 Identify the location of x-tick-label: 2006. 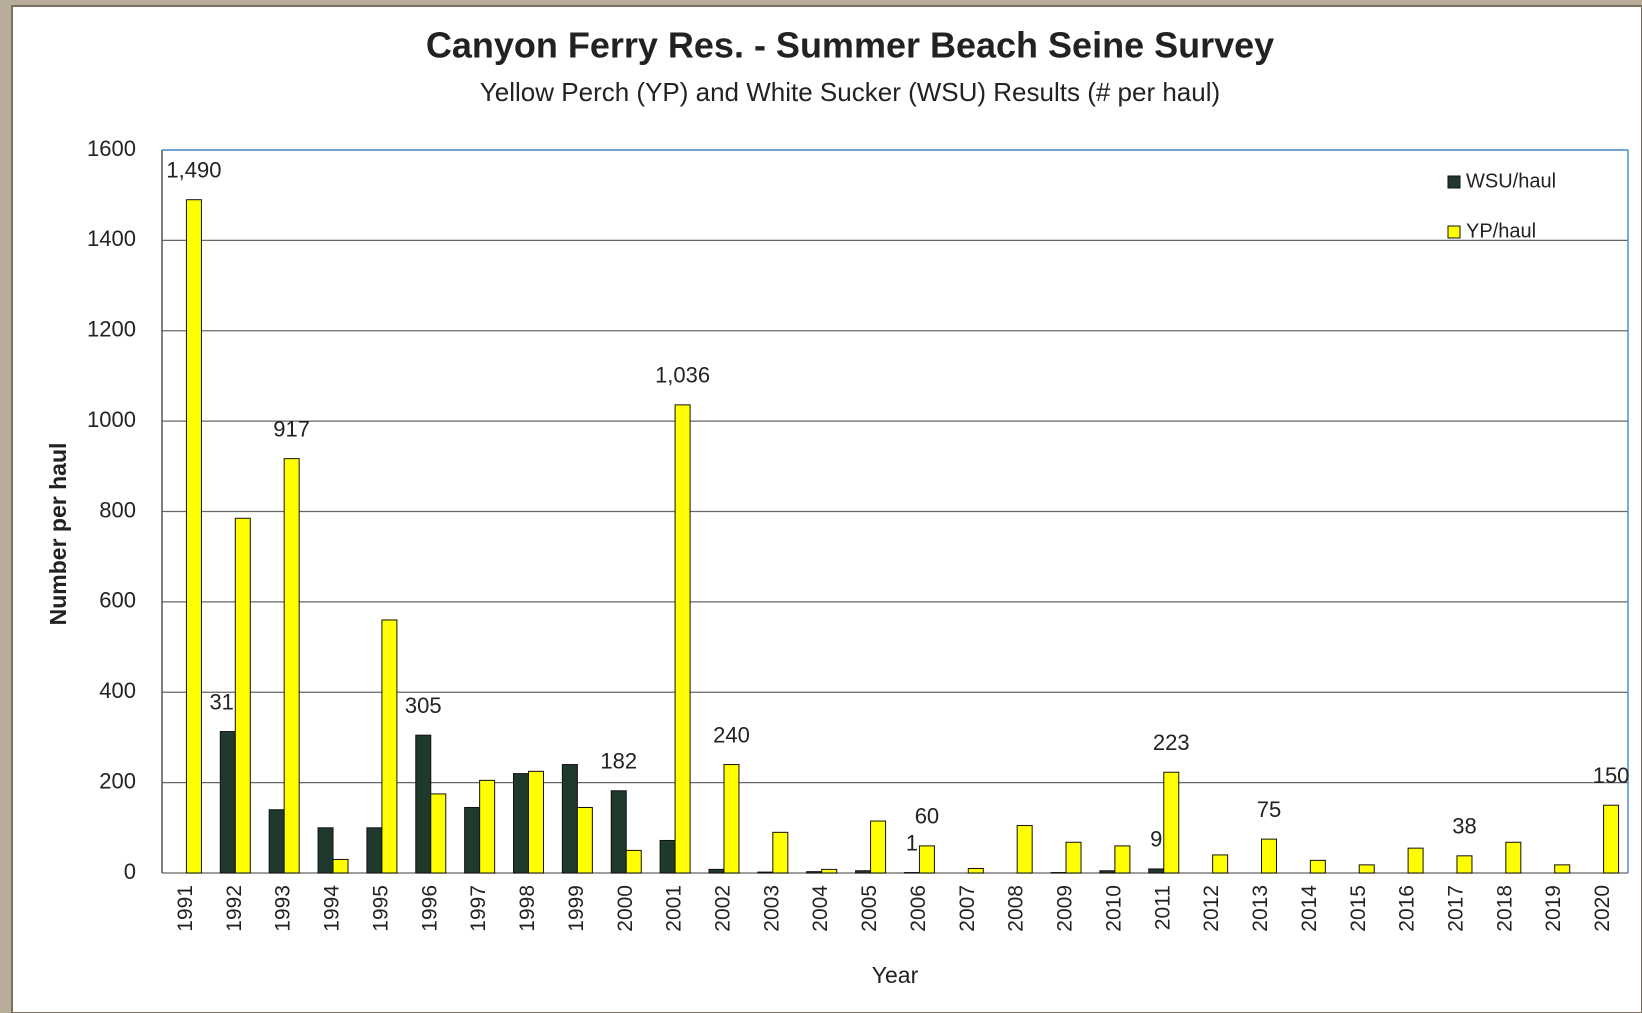
(918, 908).